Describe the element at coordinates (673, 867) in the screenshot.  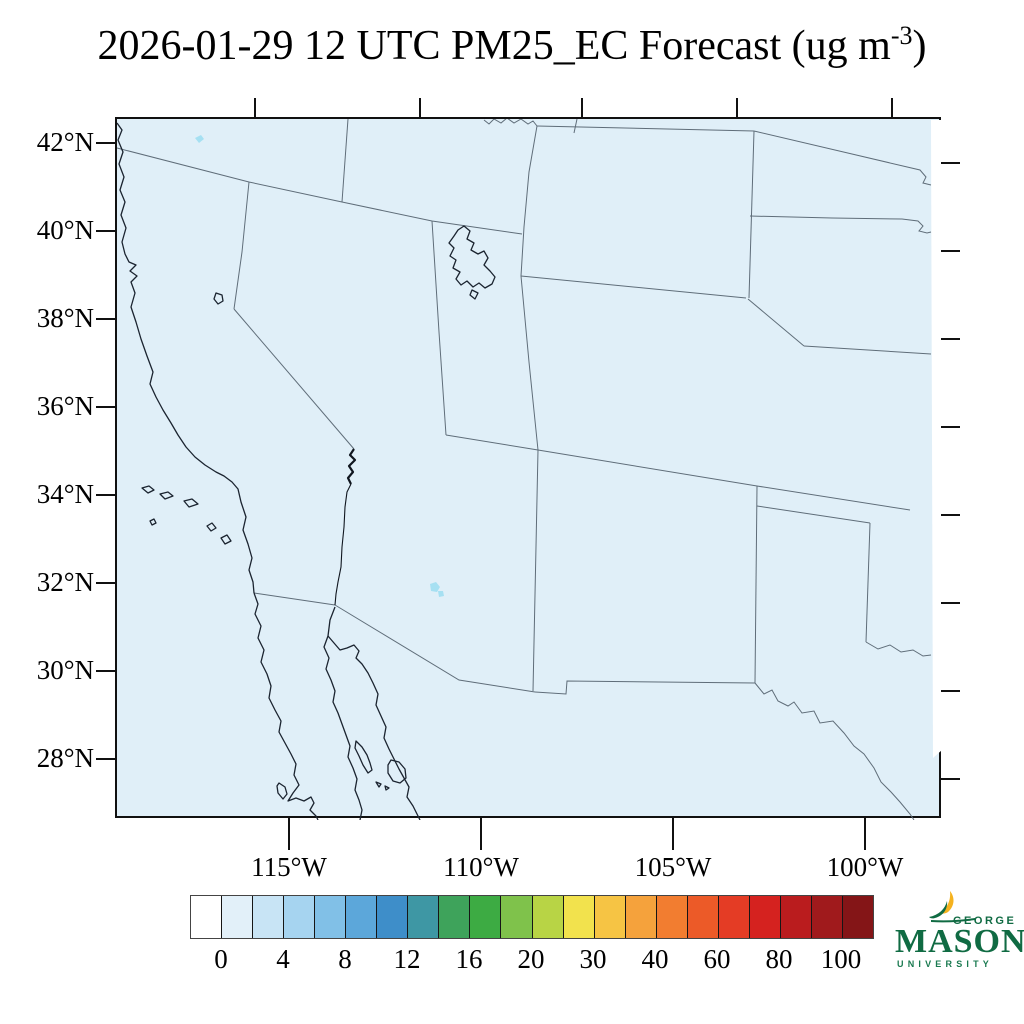
I see `lon-tick-label: 105°W` at that location.